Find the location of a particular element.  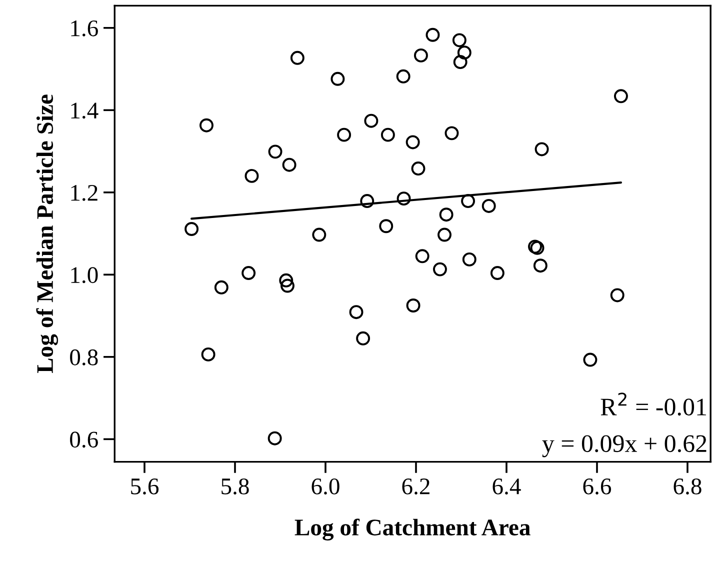

x-tick-label: 6.2 is located at coordinates (416, 486).